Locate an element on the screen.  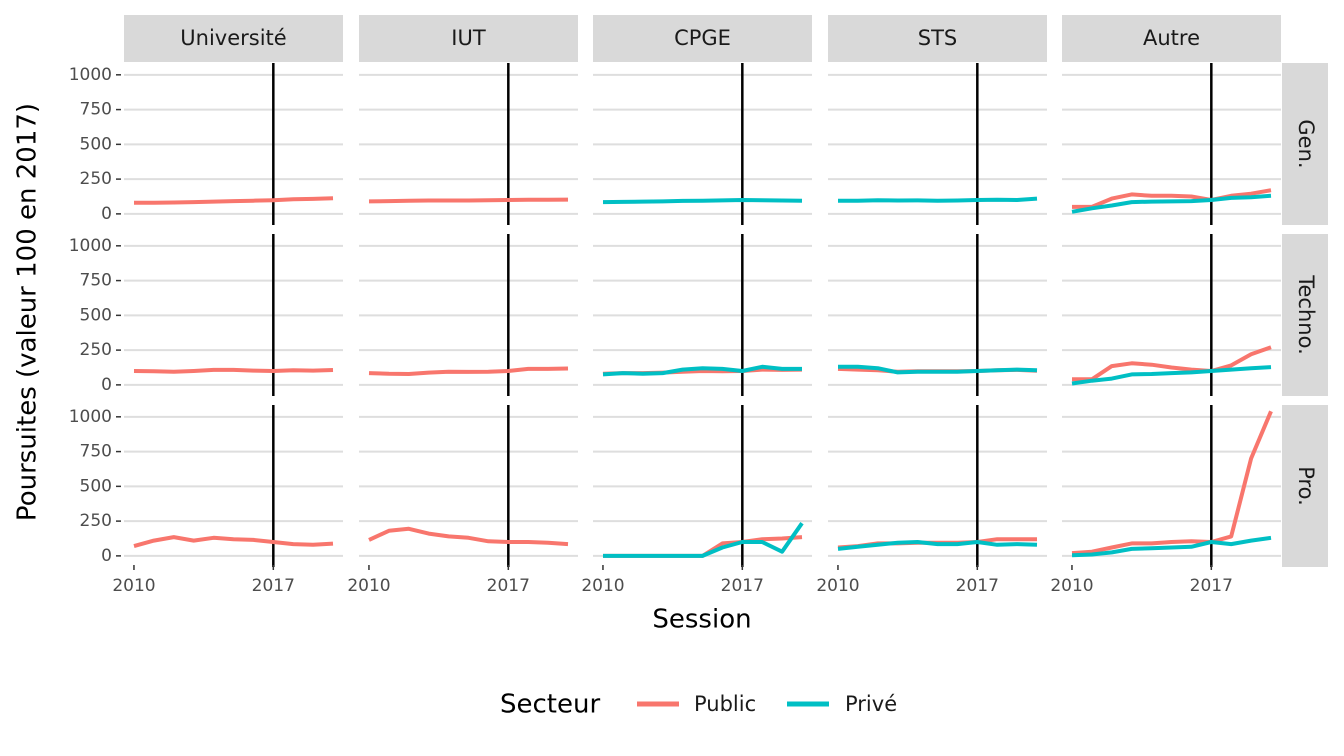
legend-label: Public is located at coordinates (725, 704).